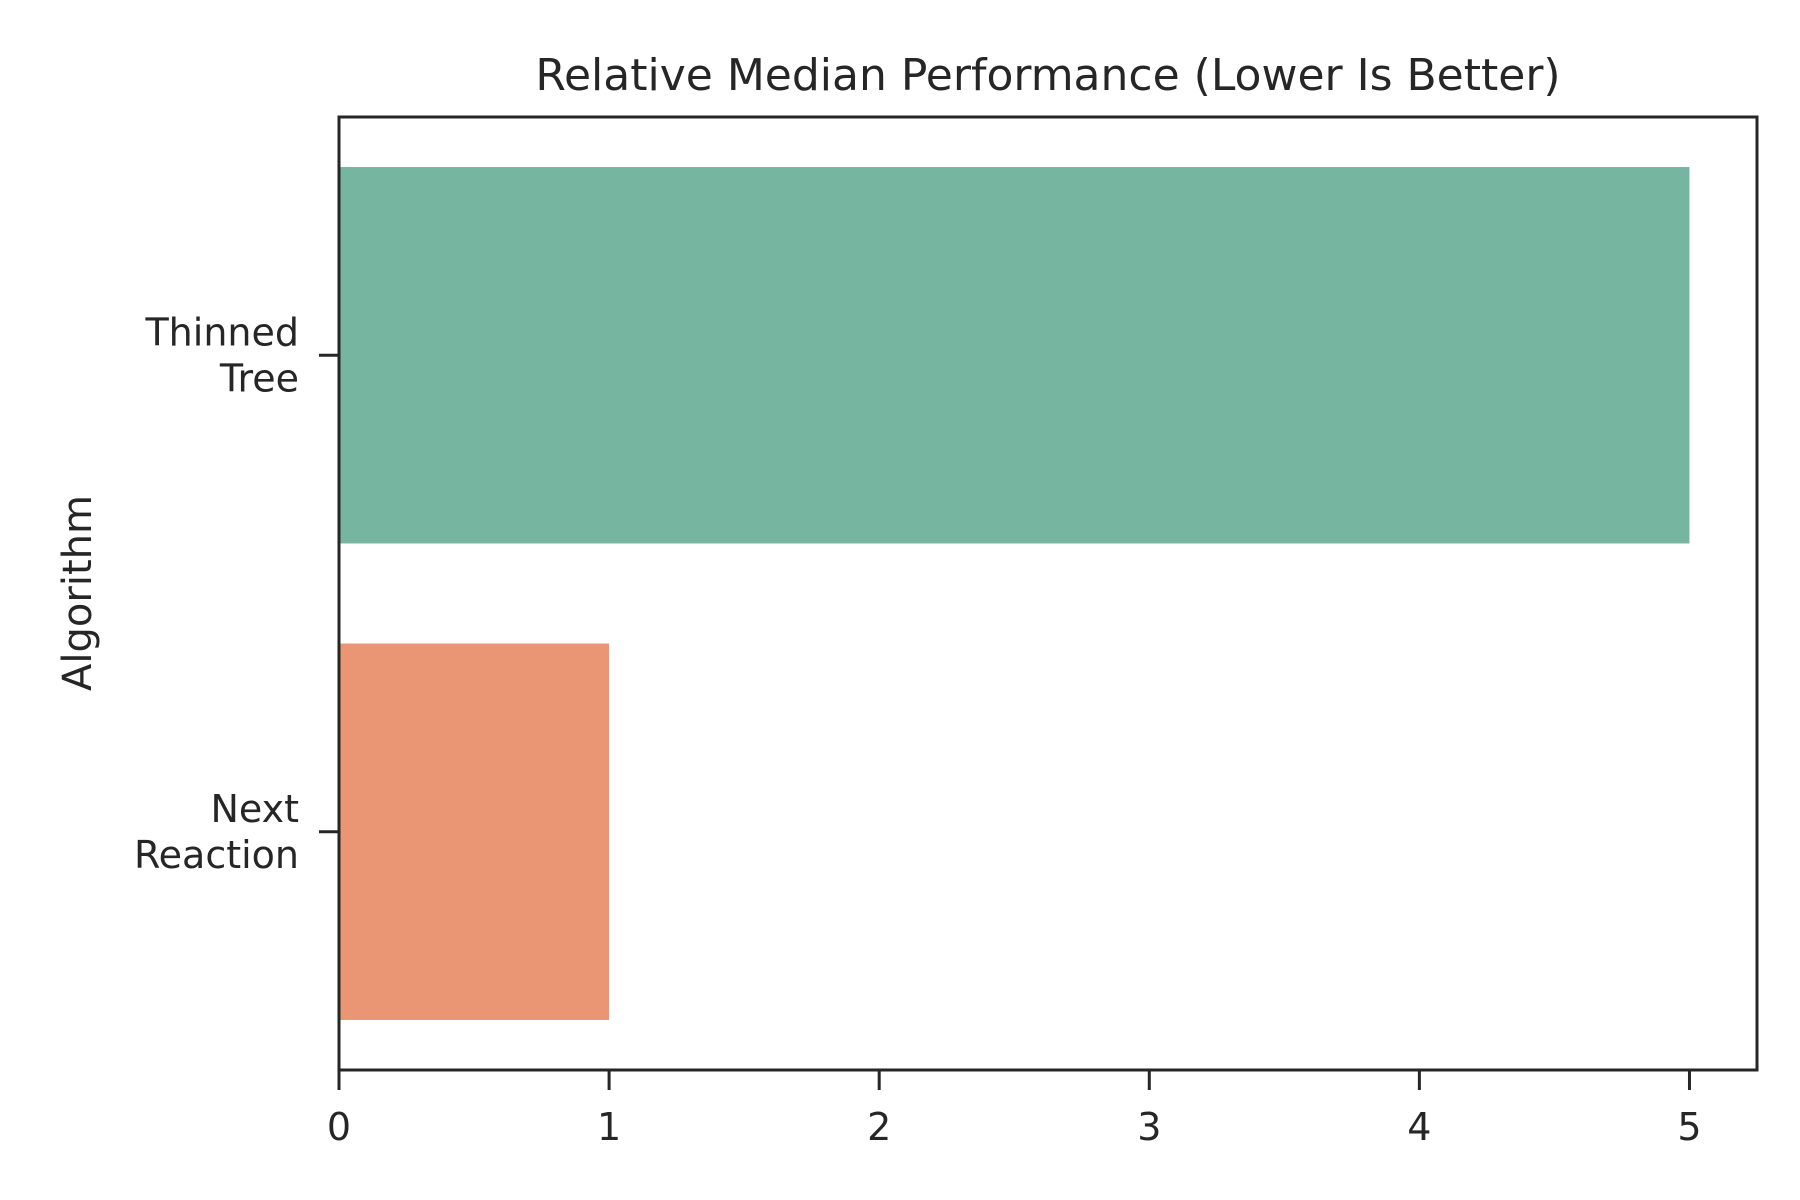  I want to click on x-tick-label: 0, so click(339, 1127).